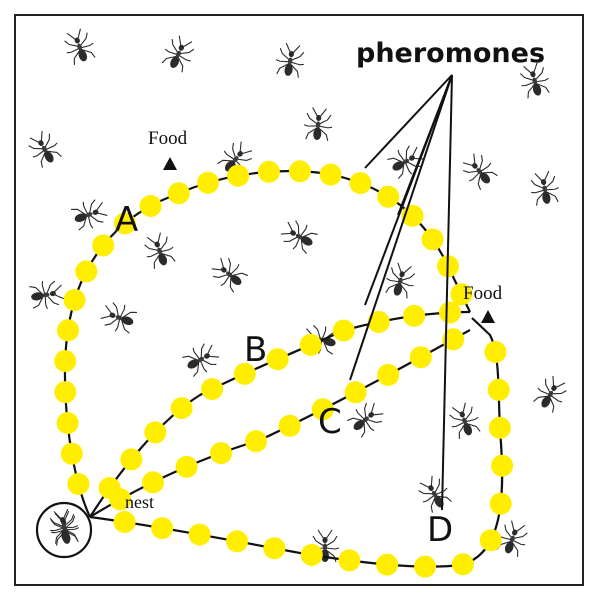 The image size is (600, 605). I want to click on nest-label: nest, so click(139, 502).